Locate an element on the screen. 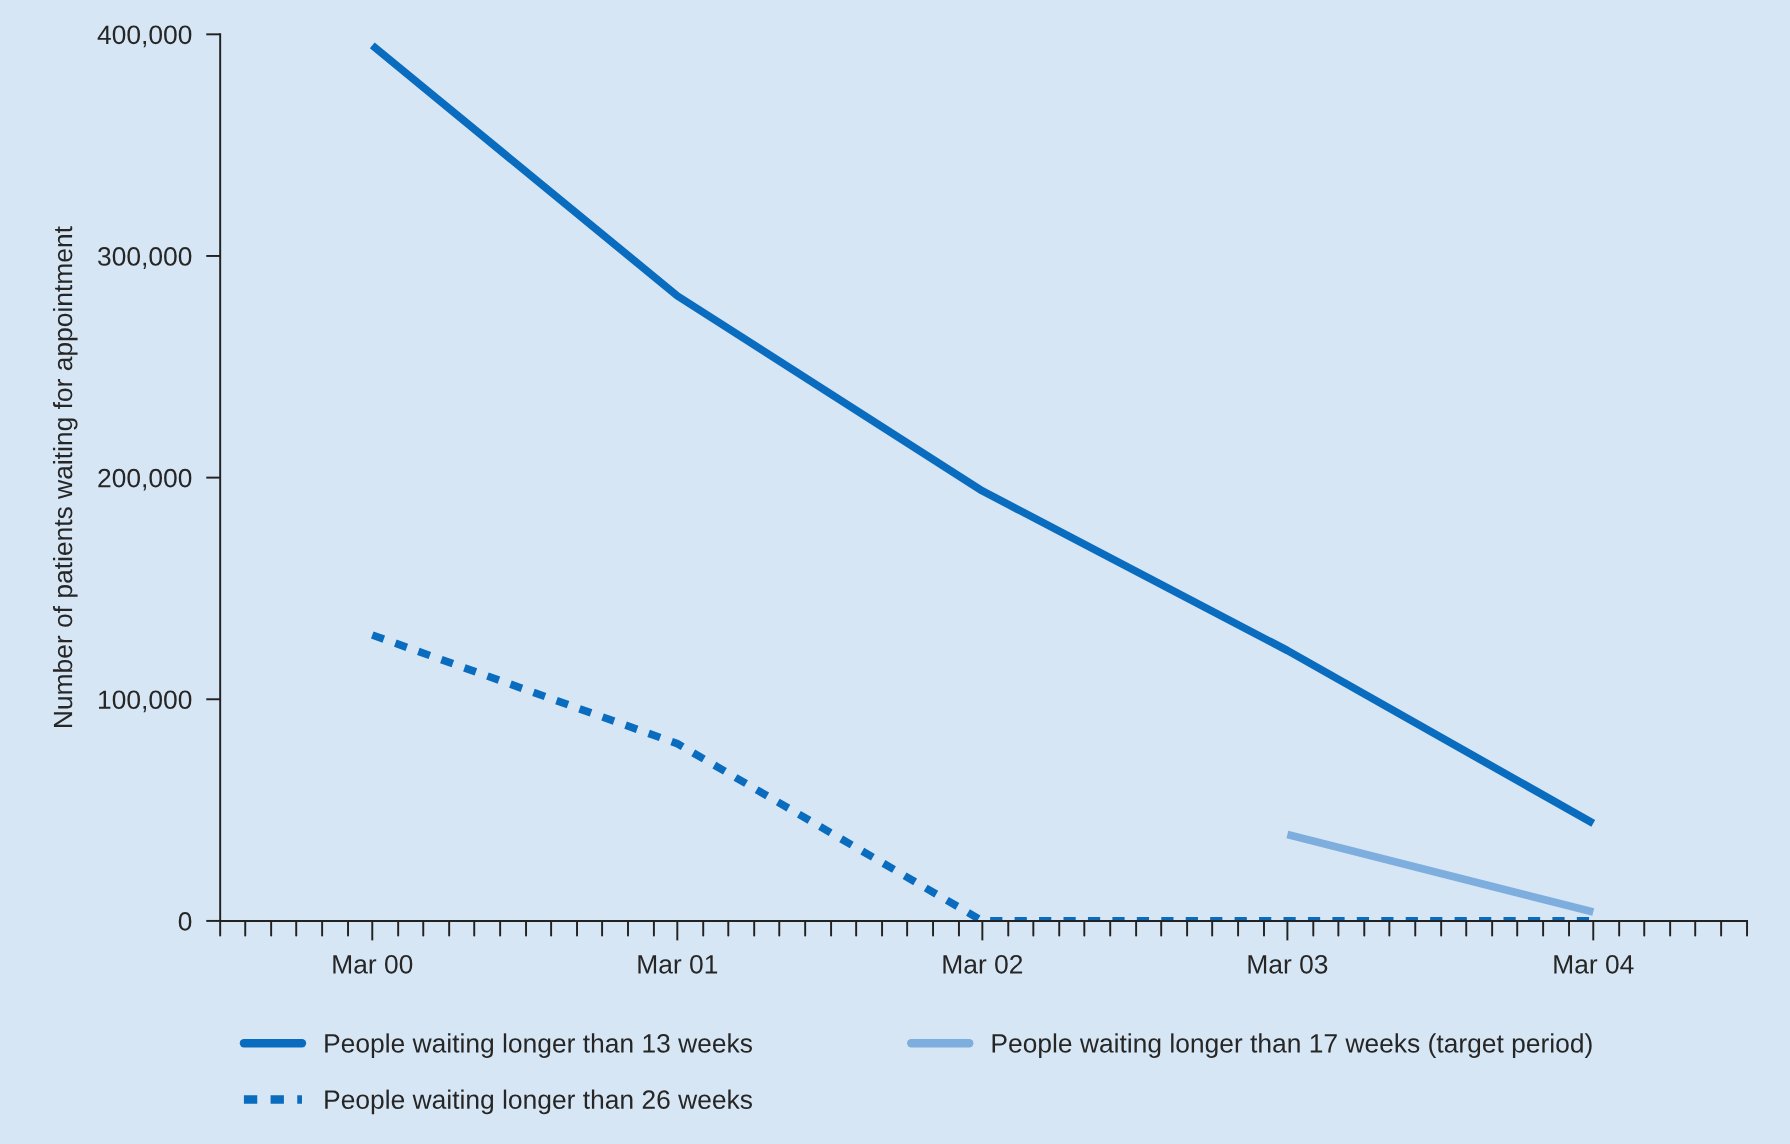 This screenshot has height=1144, width=1790. x-tick-label: Mar 00 is located at coordinates (373, 964).